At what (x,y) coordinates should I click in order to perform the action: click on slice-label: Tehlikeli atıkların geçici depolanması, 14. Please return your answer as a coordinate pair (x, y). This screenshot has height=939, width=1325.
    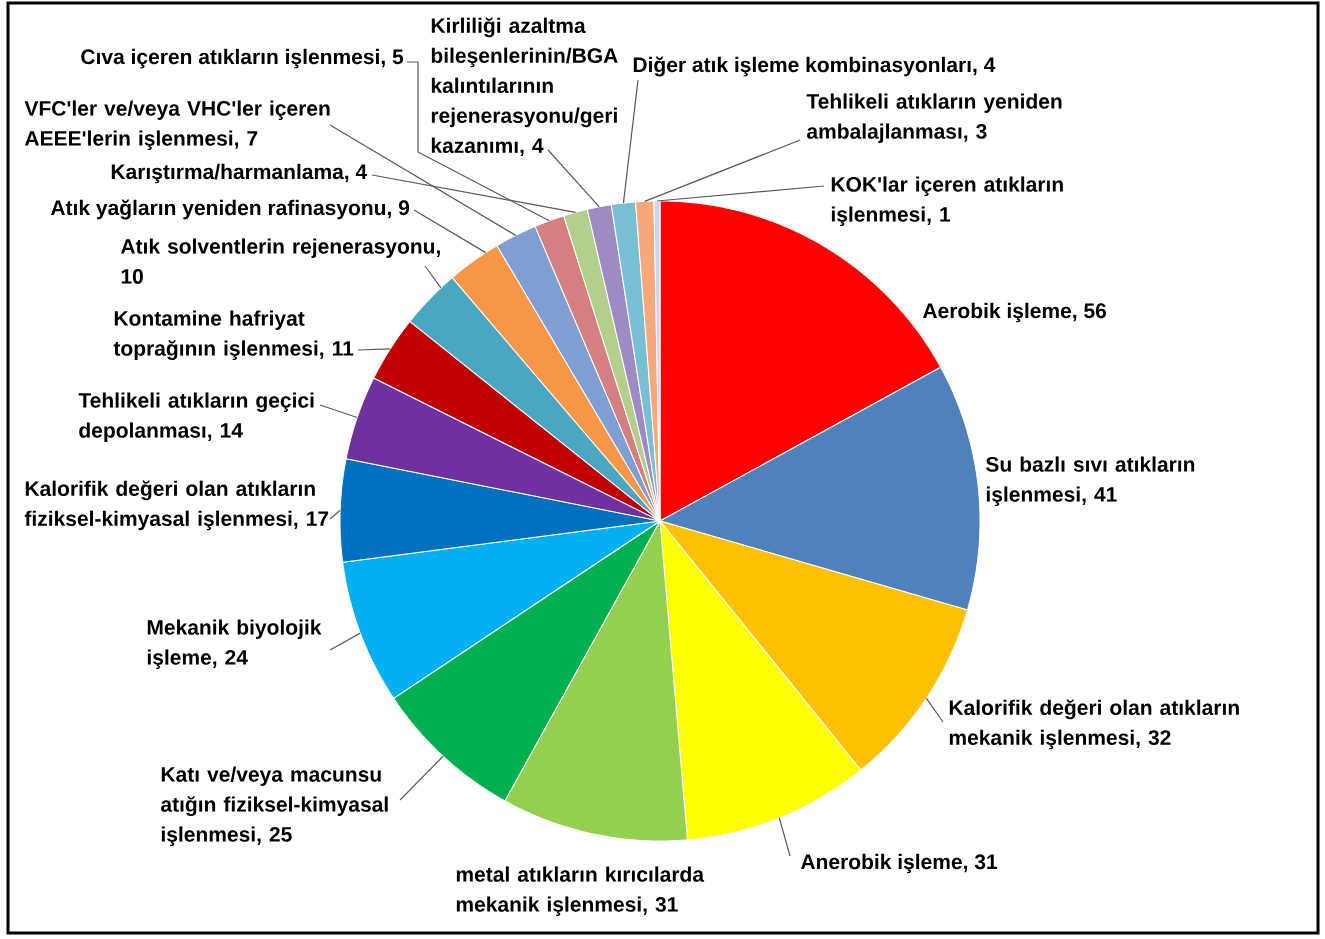
    Looking at the image, I should click on (196, 417).